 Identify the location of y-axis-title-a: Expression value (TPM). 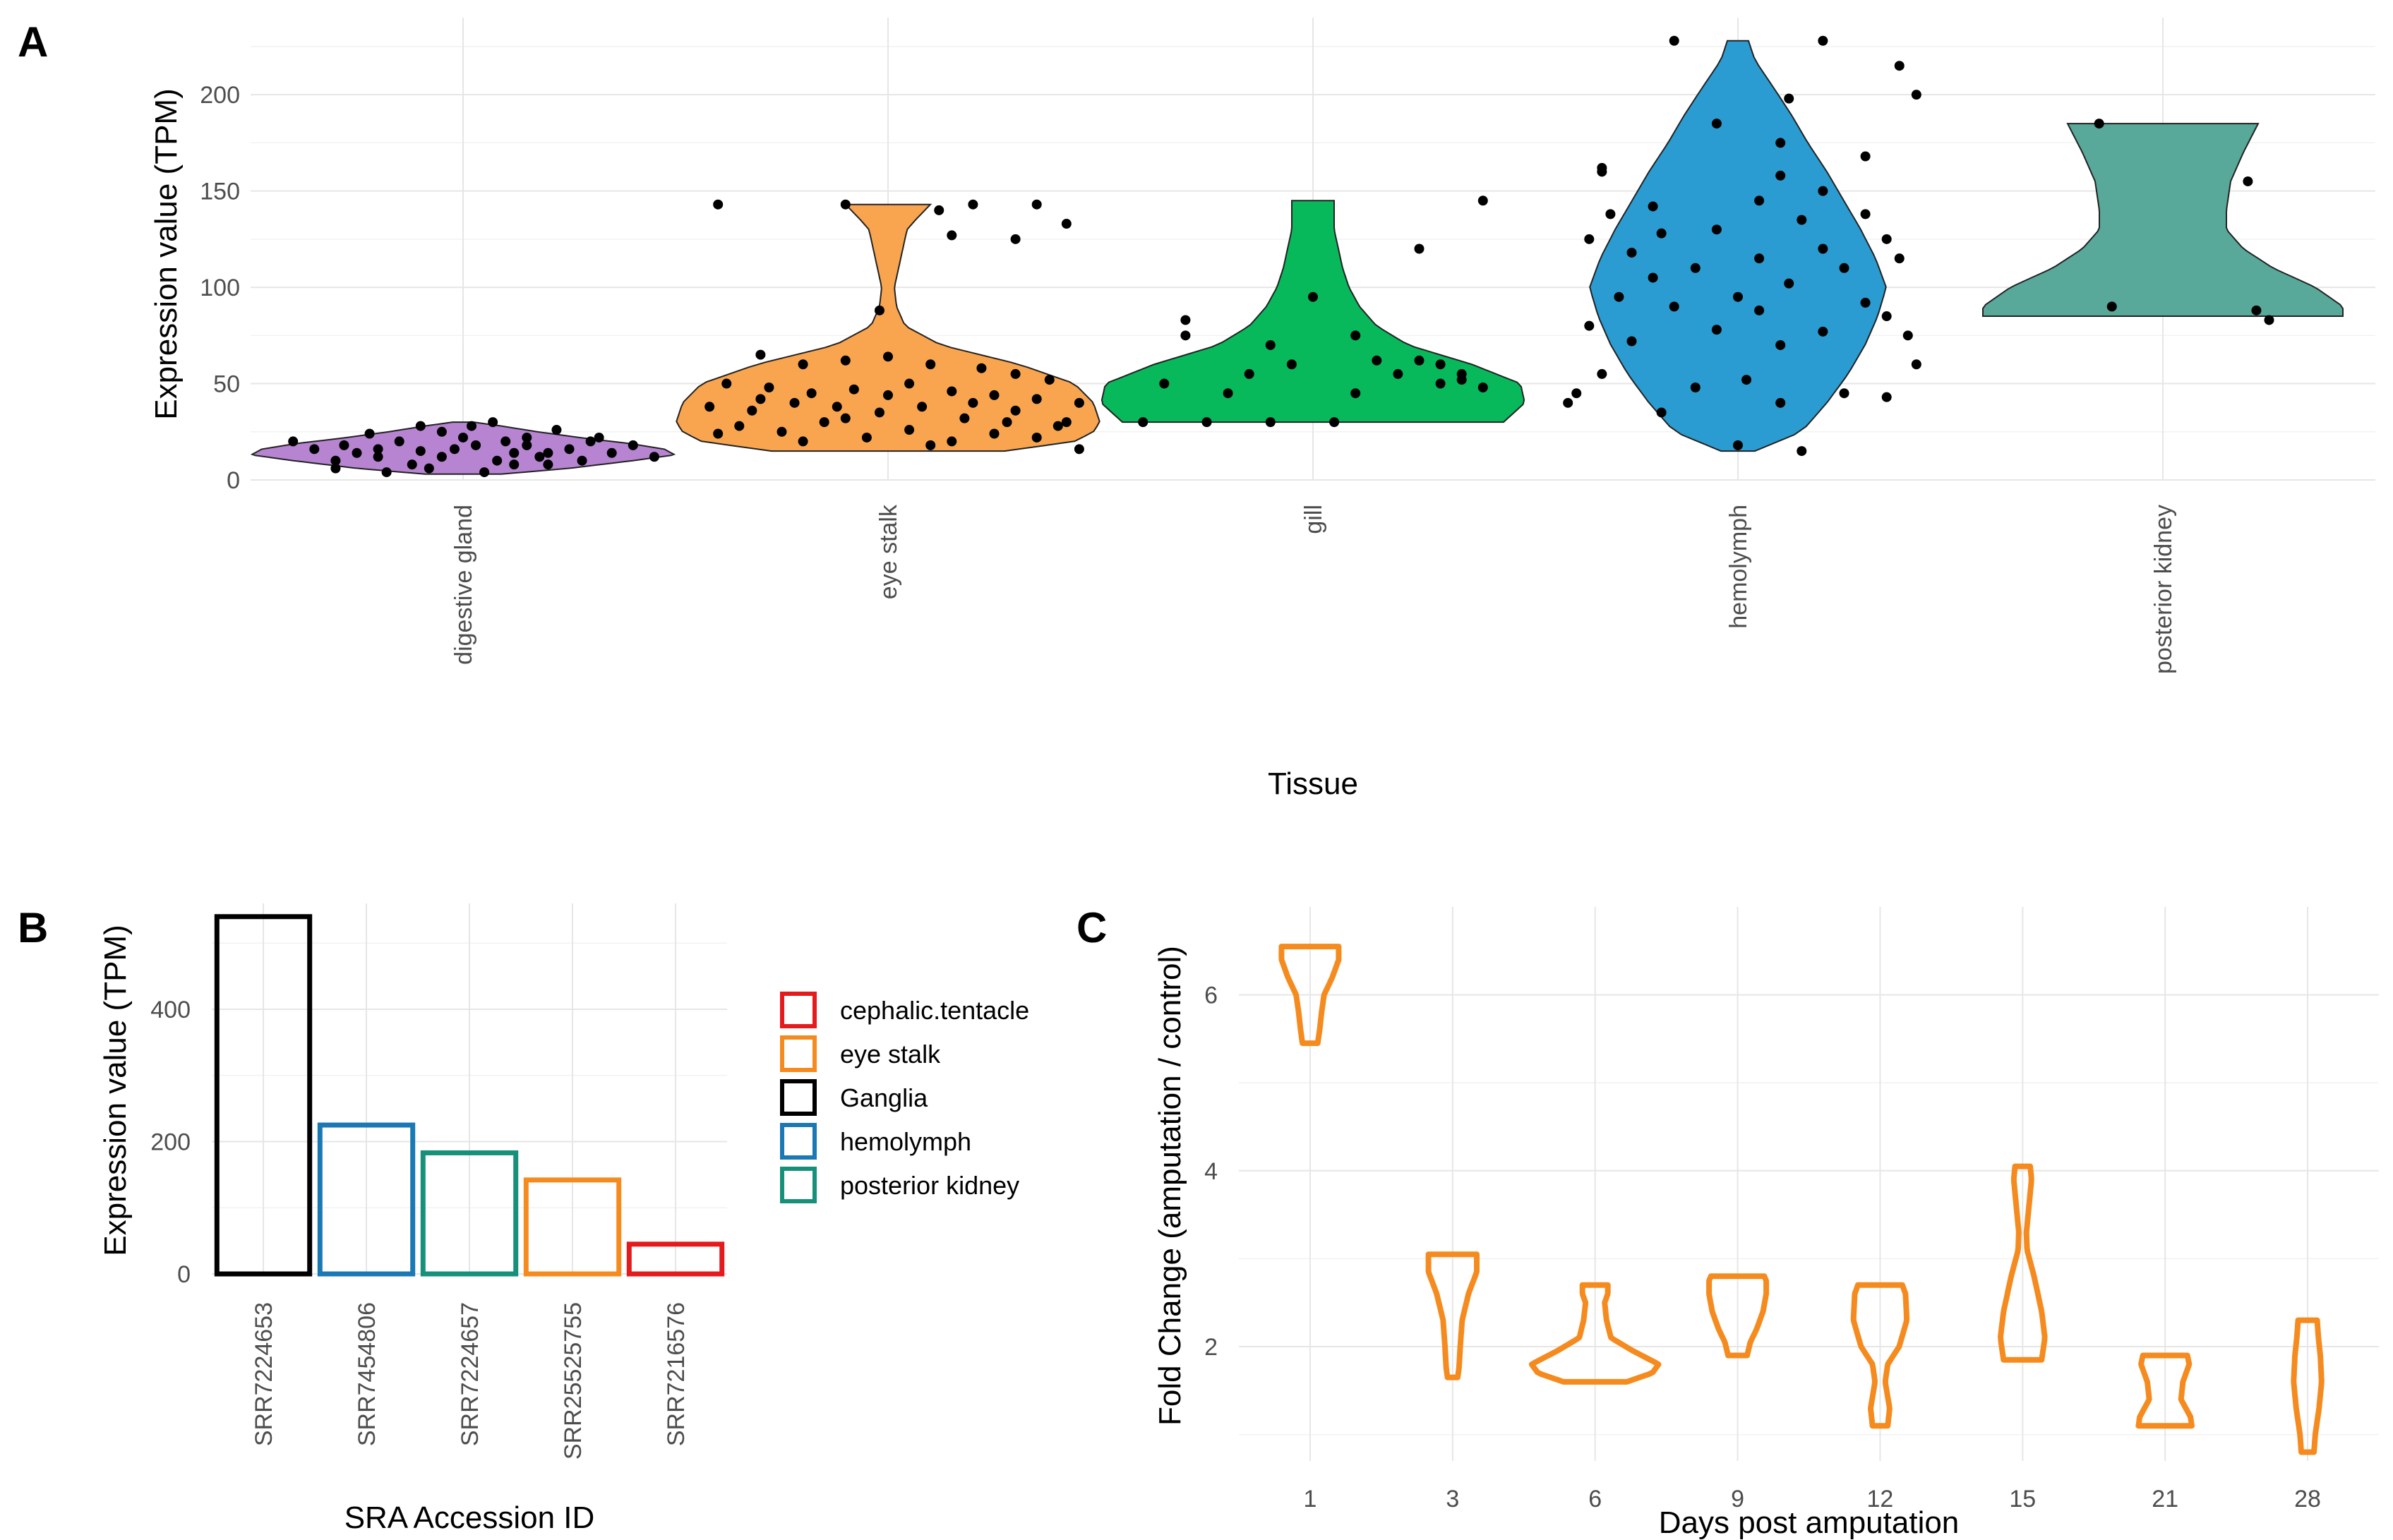
(166, 253).